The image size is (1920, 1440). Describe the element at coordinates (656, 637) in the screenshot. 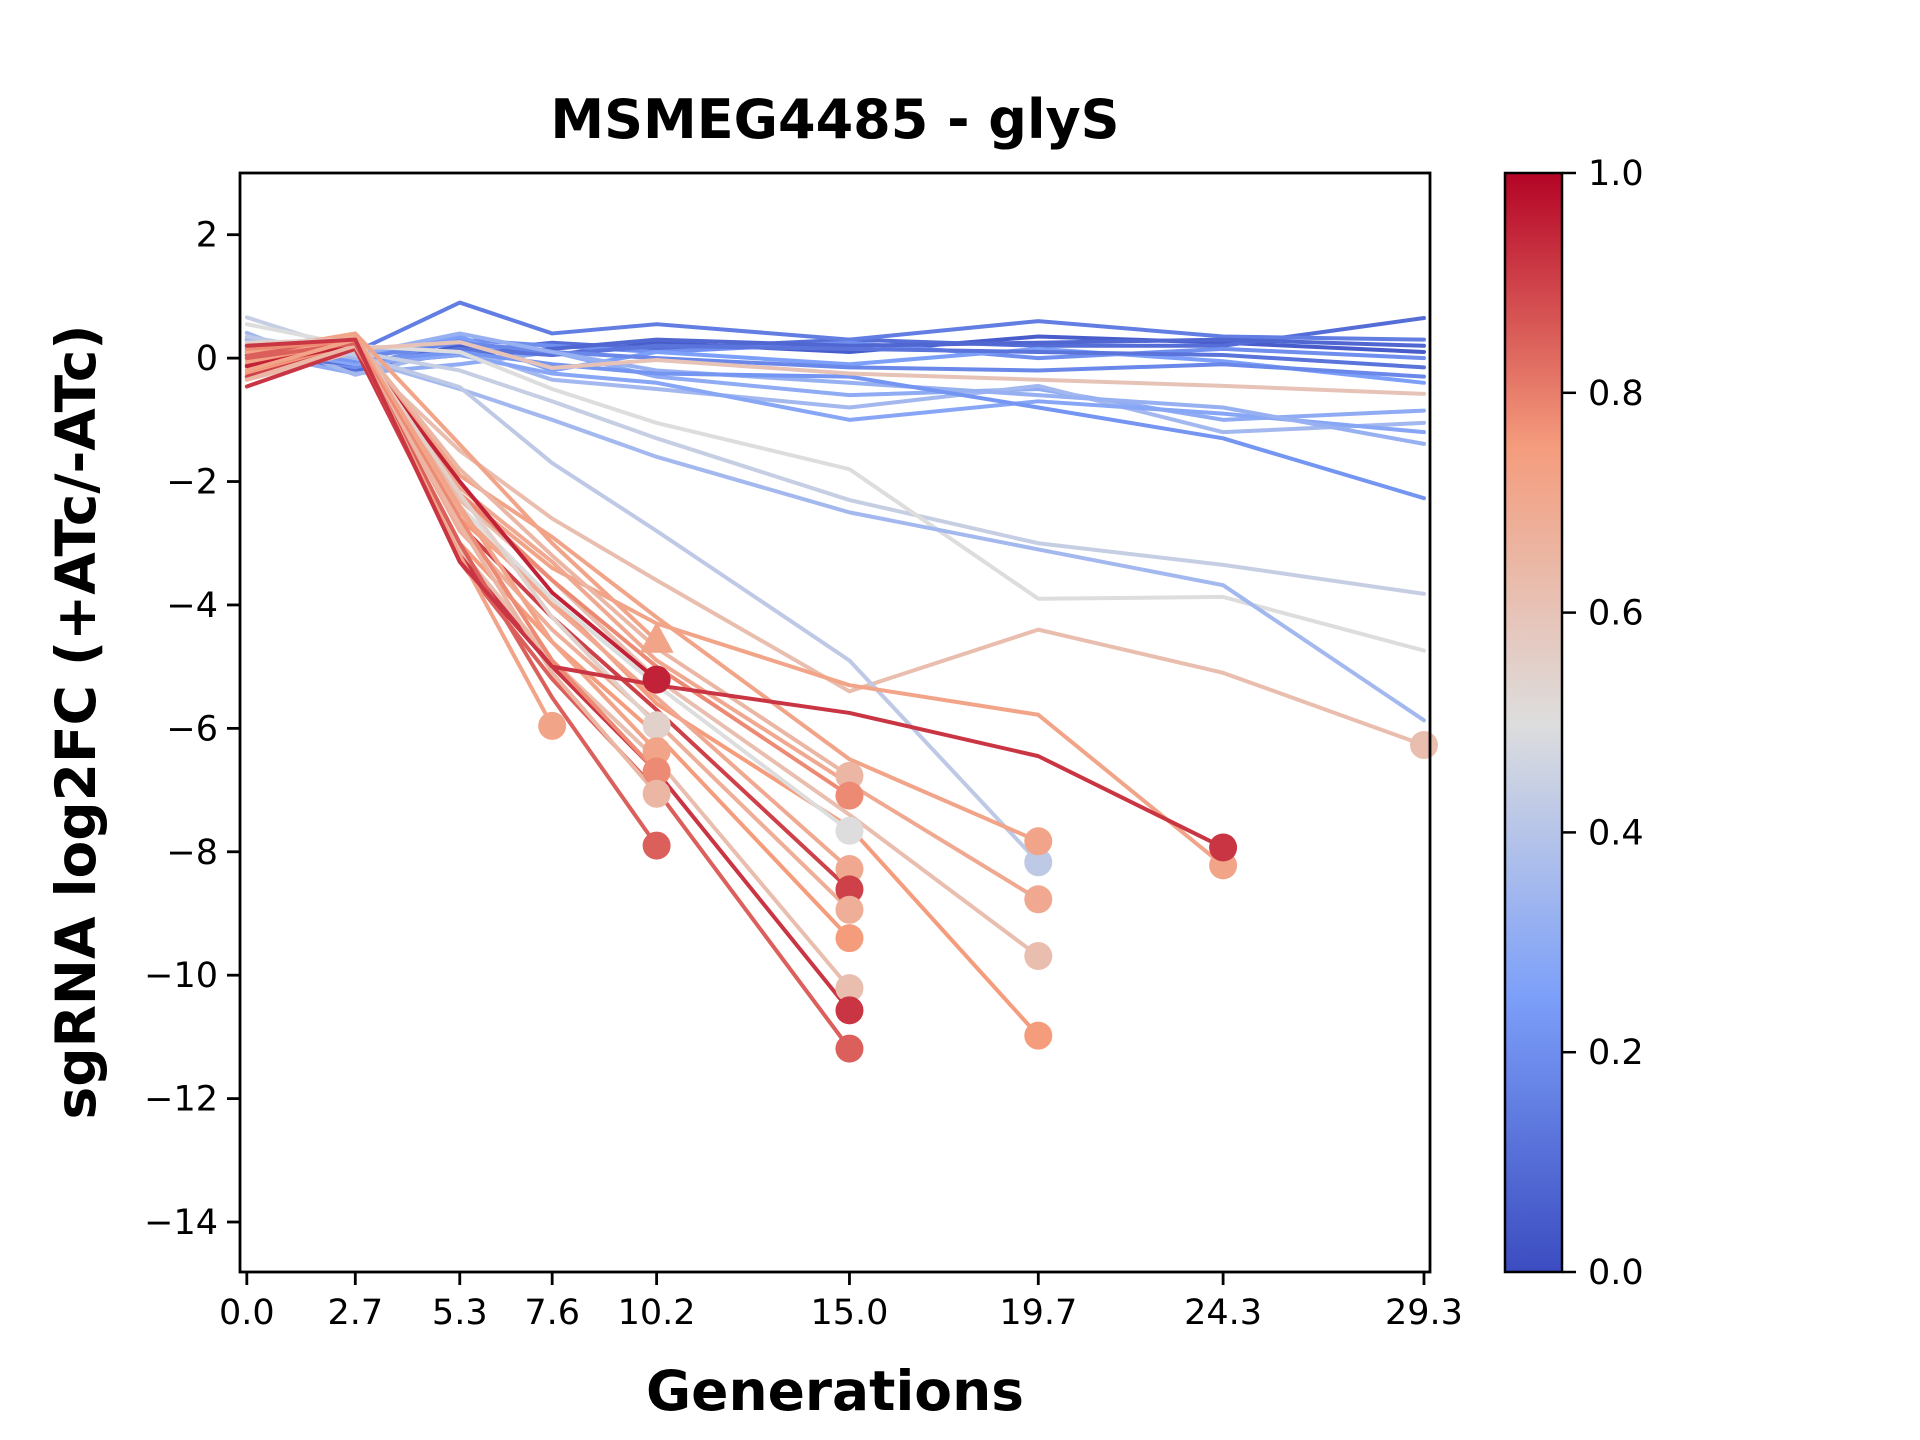

I see `end-marker-triangle` at that location.